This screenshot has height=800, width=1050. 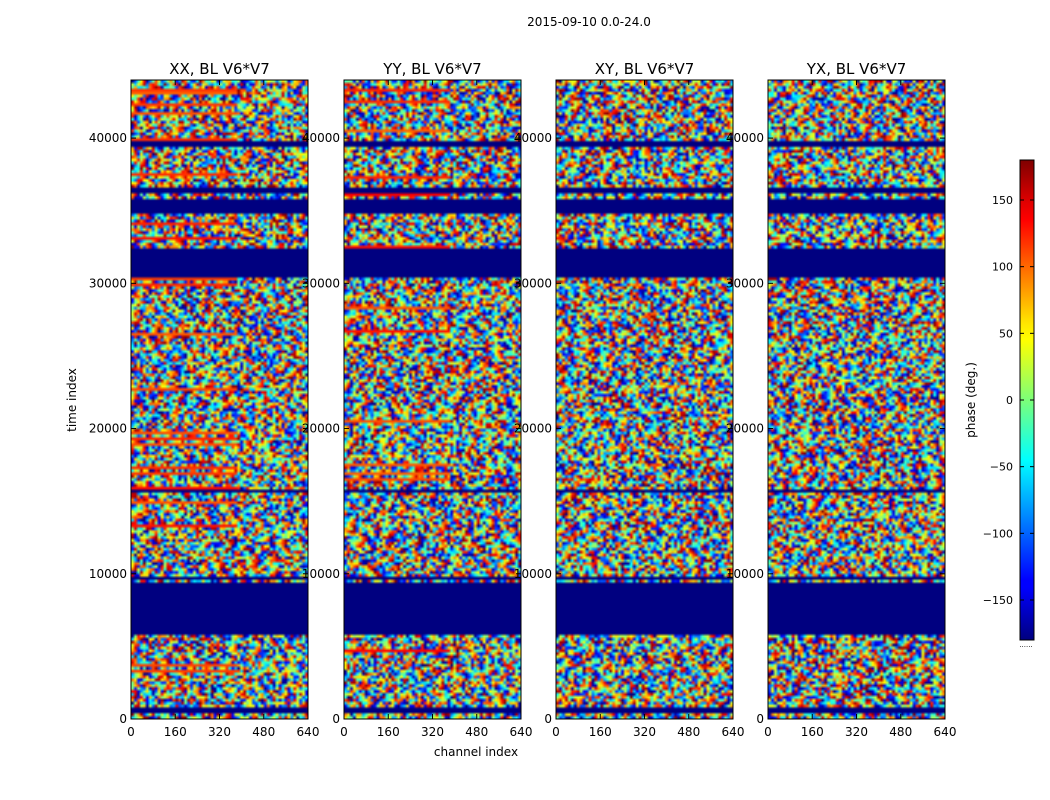 I want to click on colorbar-tick-label: −150, so click(x=998, y=600).